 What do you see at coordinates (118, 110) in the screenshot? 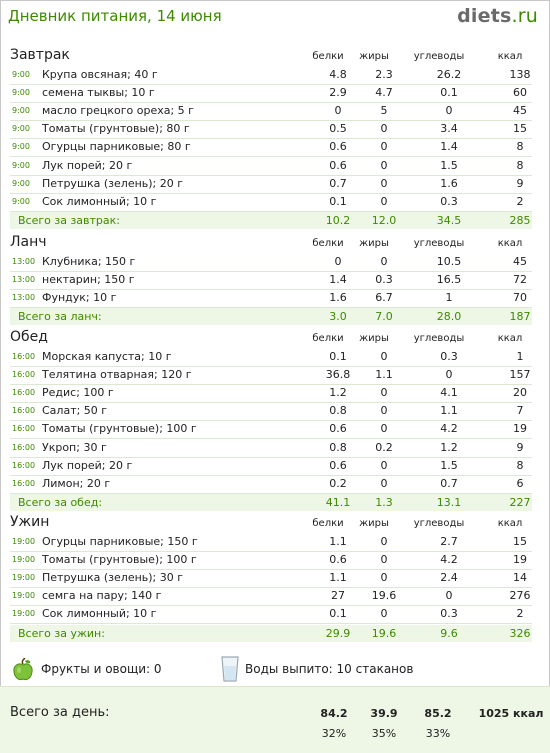
I see `food-name: масло грецкого ореха; 5 г` at bounding box center [118, 110].